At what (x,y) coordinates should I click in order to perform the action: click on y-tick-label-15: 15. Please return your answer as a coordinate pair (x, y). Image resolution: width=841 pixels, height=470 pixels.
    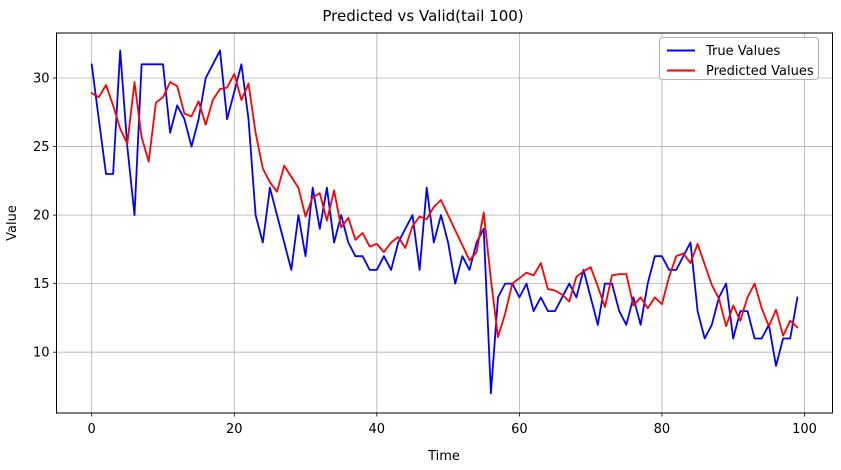
    Looking at the image, I should click on (41, 284).